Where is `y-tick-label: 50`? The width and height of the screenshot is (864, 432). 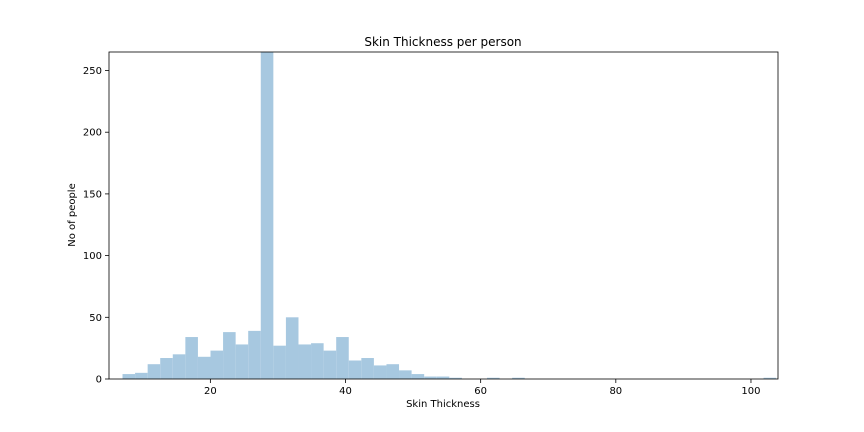 y-tick-label: 50 is located at coordinates (95, 318).